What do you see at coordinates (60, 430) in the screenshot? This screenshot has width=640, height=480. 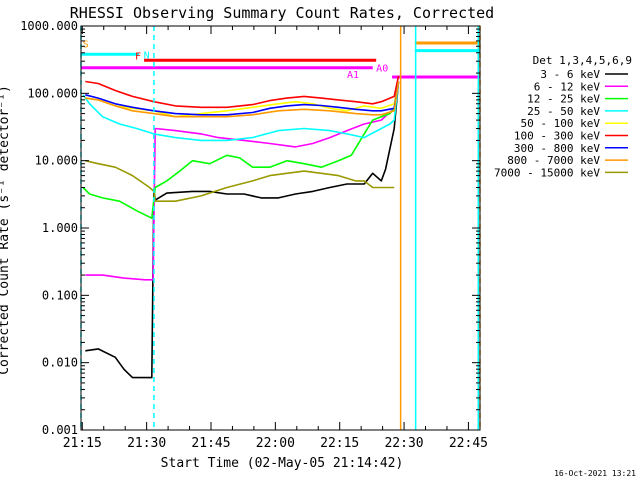 I see `y-tick-label: 0.001` at bounding box center [60, 430].